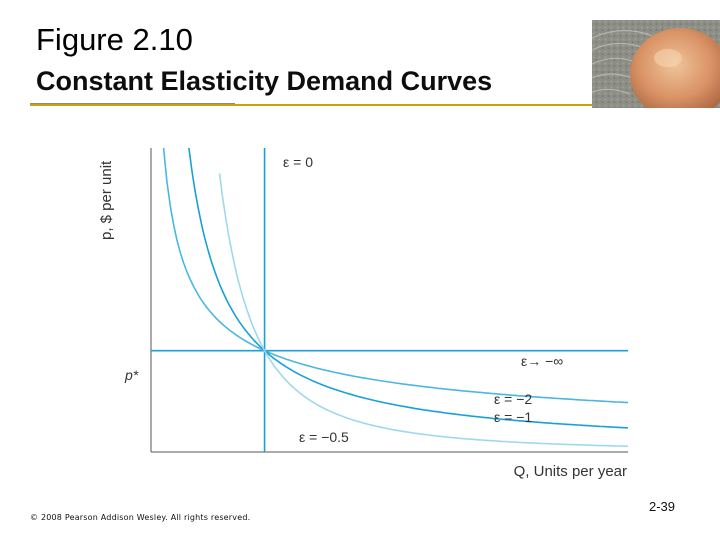  I want to click on sandstone-rock-photo-icon, so click(656, 64).